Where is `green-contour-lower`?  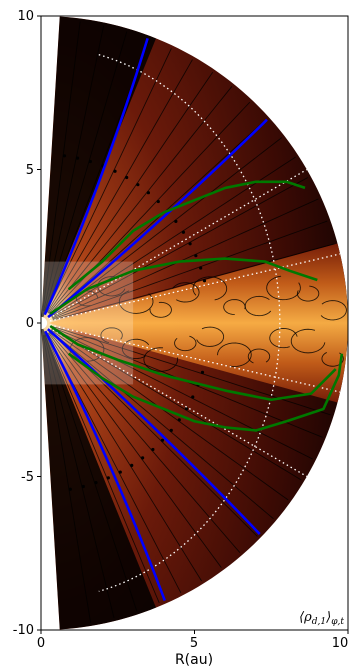
green-contour-lower is located at coordinates (205, 392).